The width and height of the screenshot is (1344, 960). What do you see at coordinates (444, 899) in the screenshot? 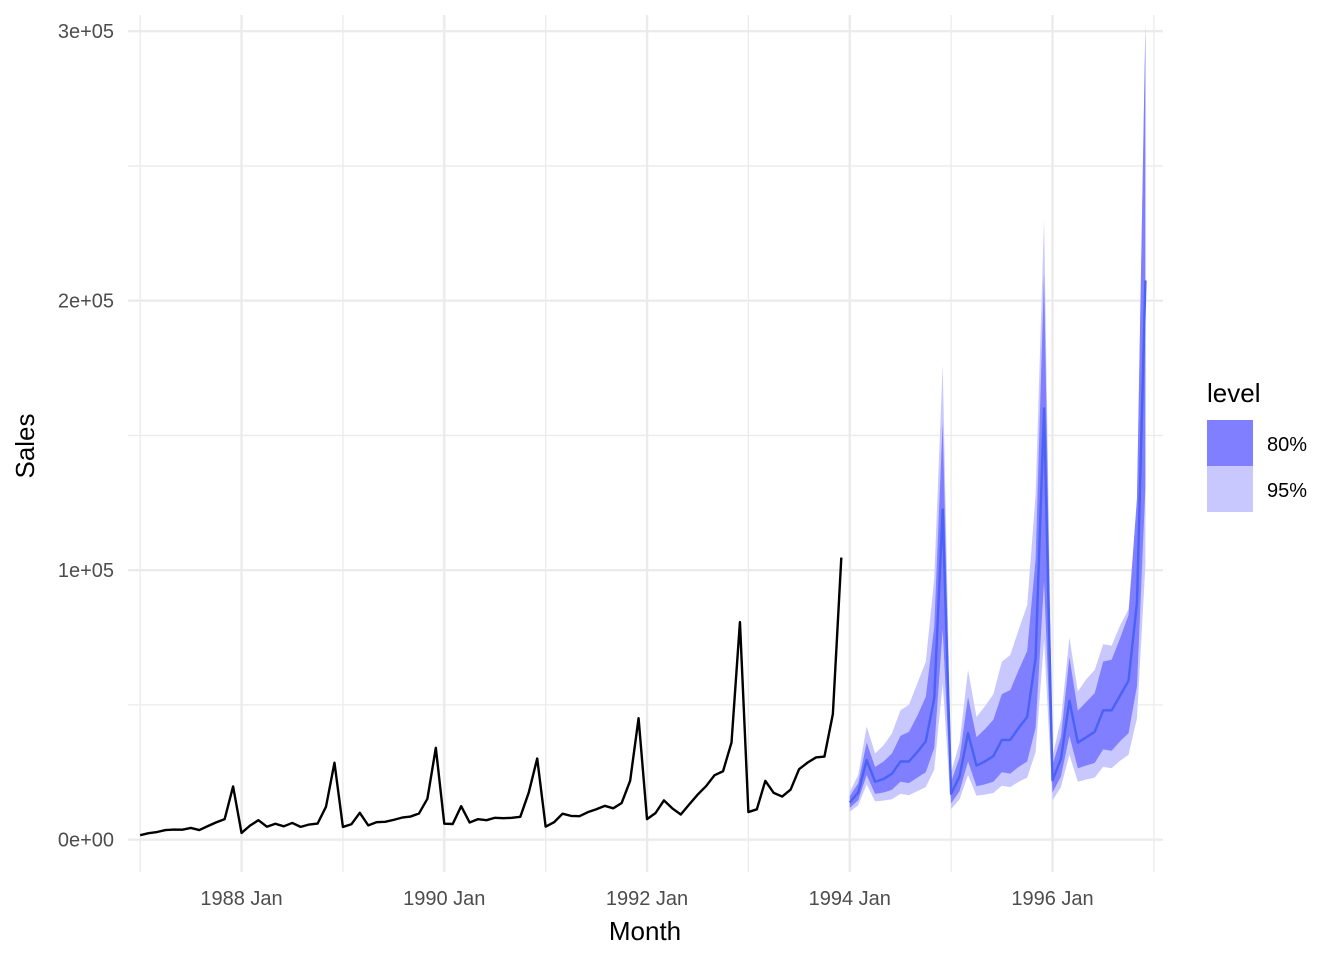
I see `x-tick-label: 1990 Jan` at bounding box center [444, 899].